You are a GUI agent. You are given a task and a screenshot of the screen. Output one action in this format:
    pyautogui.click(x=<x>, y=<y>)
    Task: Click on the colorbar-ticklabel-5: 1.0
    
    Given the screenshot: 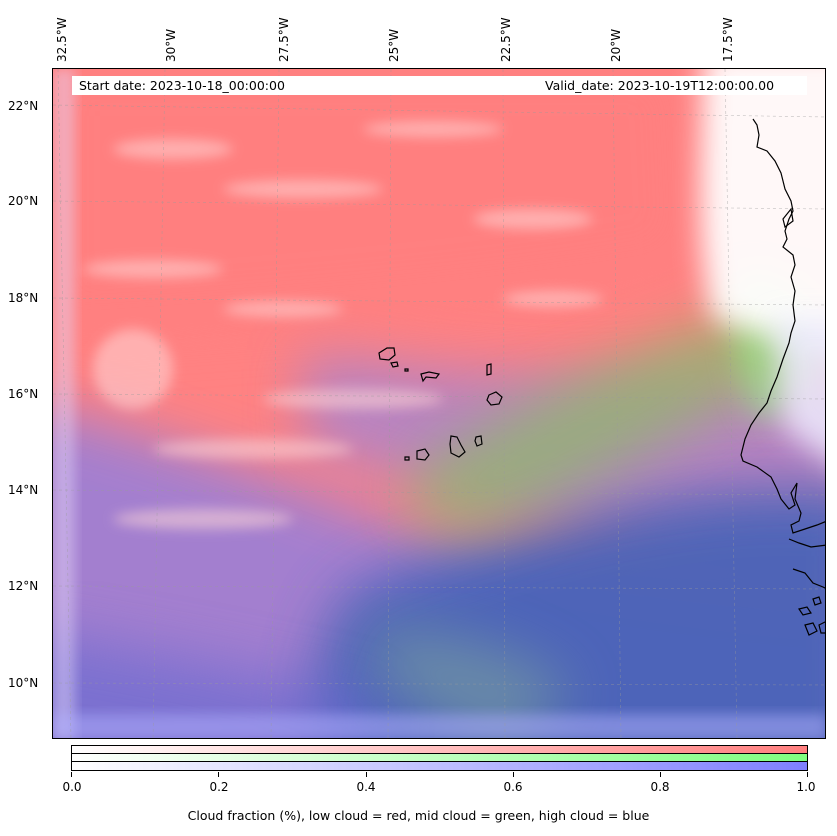 What is the action you would take?
    pyautogui.click(x=806, y=787)
    